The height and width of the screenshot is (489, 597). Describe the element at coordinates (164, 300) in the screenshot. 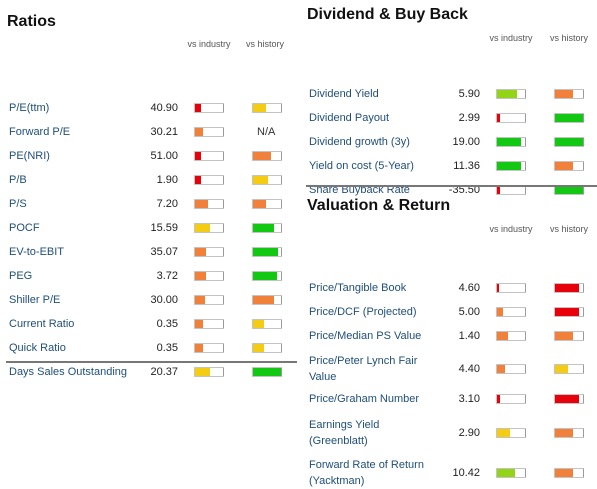

I see `ratios-row-value: 30.00` at that location.